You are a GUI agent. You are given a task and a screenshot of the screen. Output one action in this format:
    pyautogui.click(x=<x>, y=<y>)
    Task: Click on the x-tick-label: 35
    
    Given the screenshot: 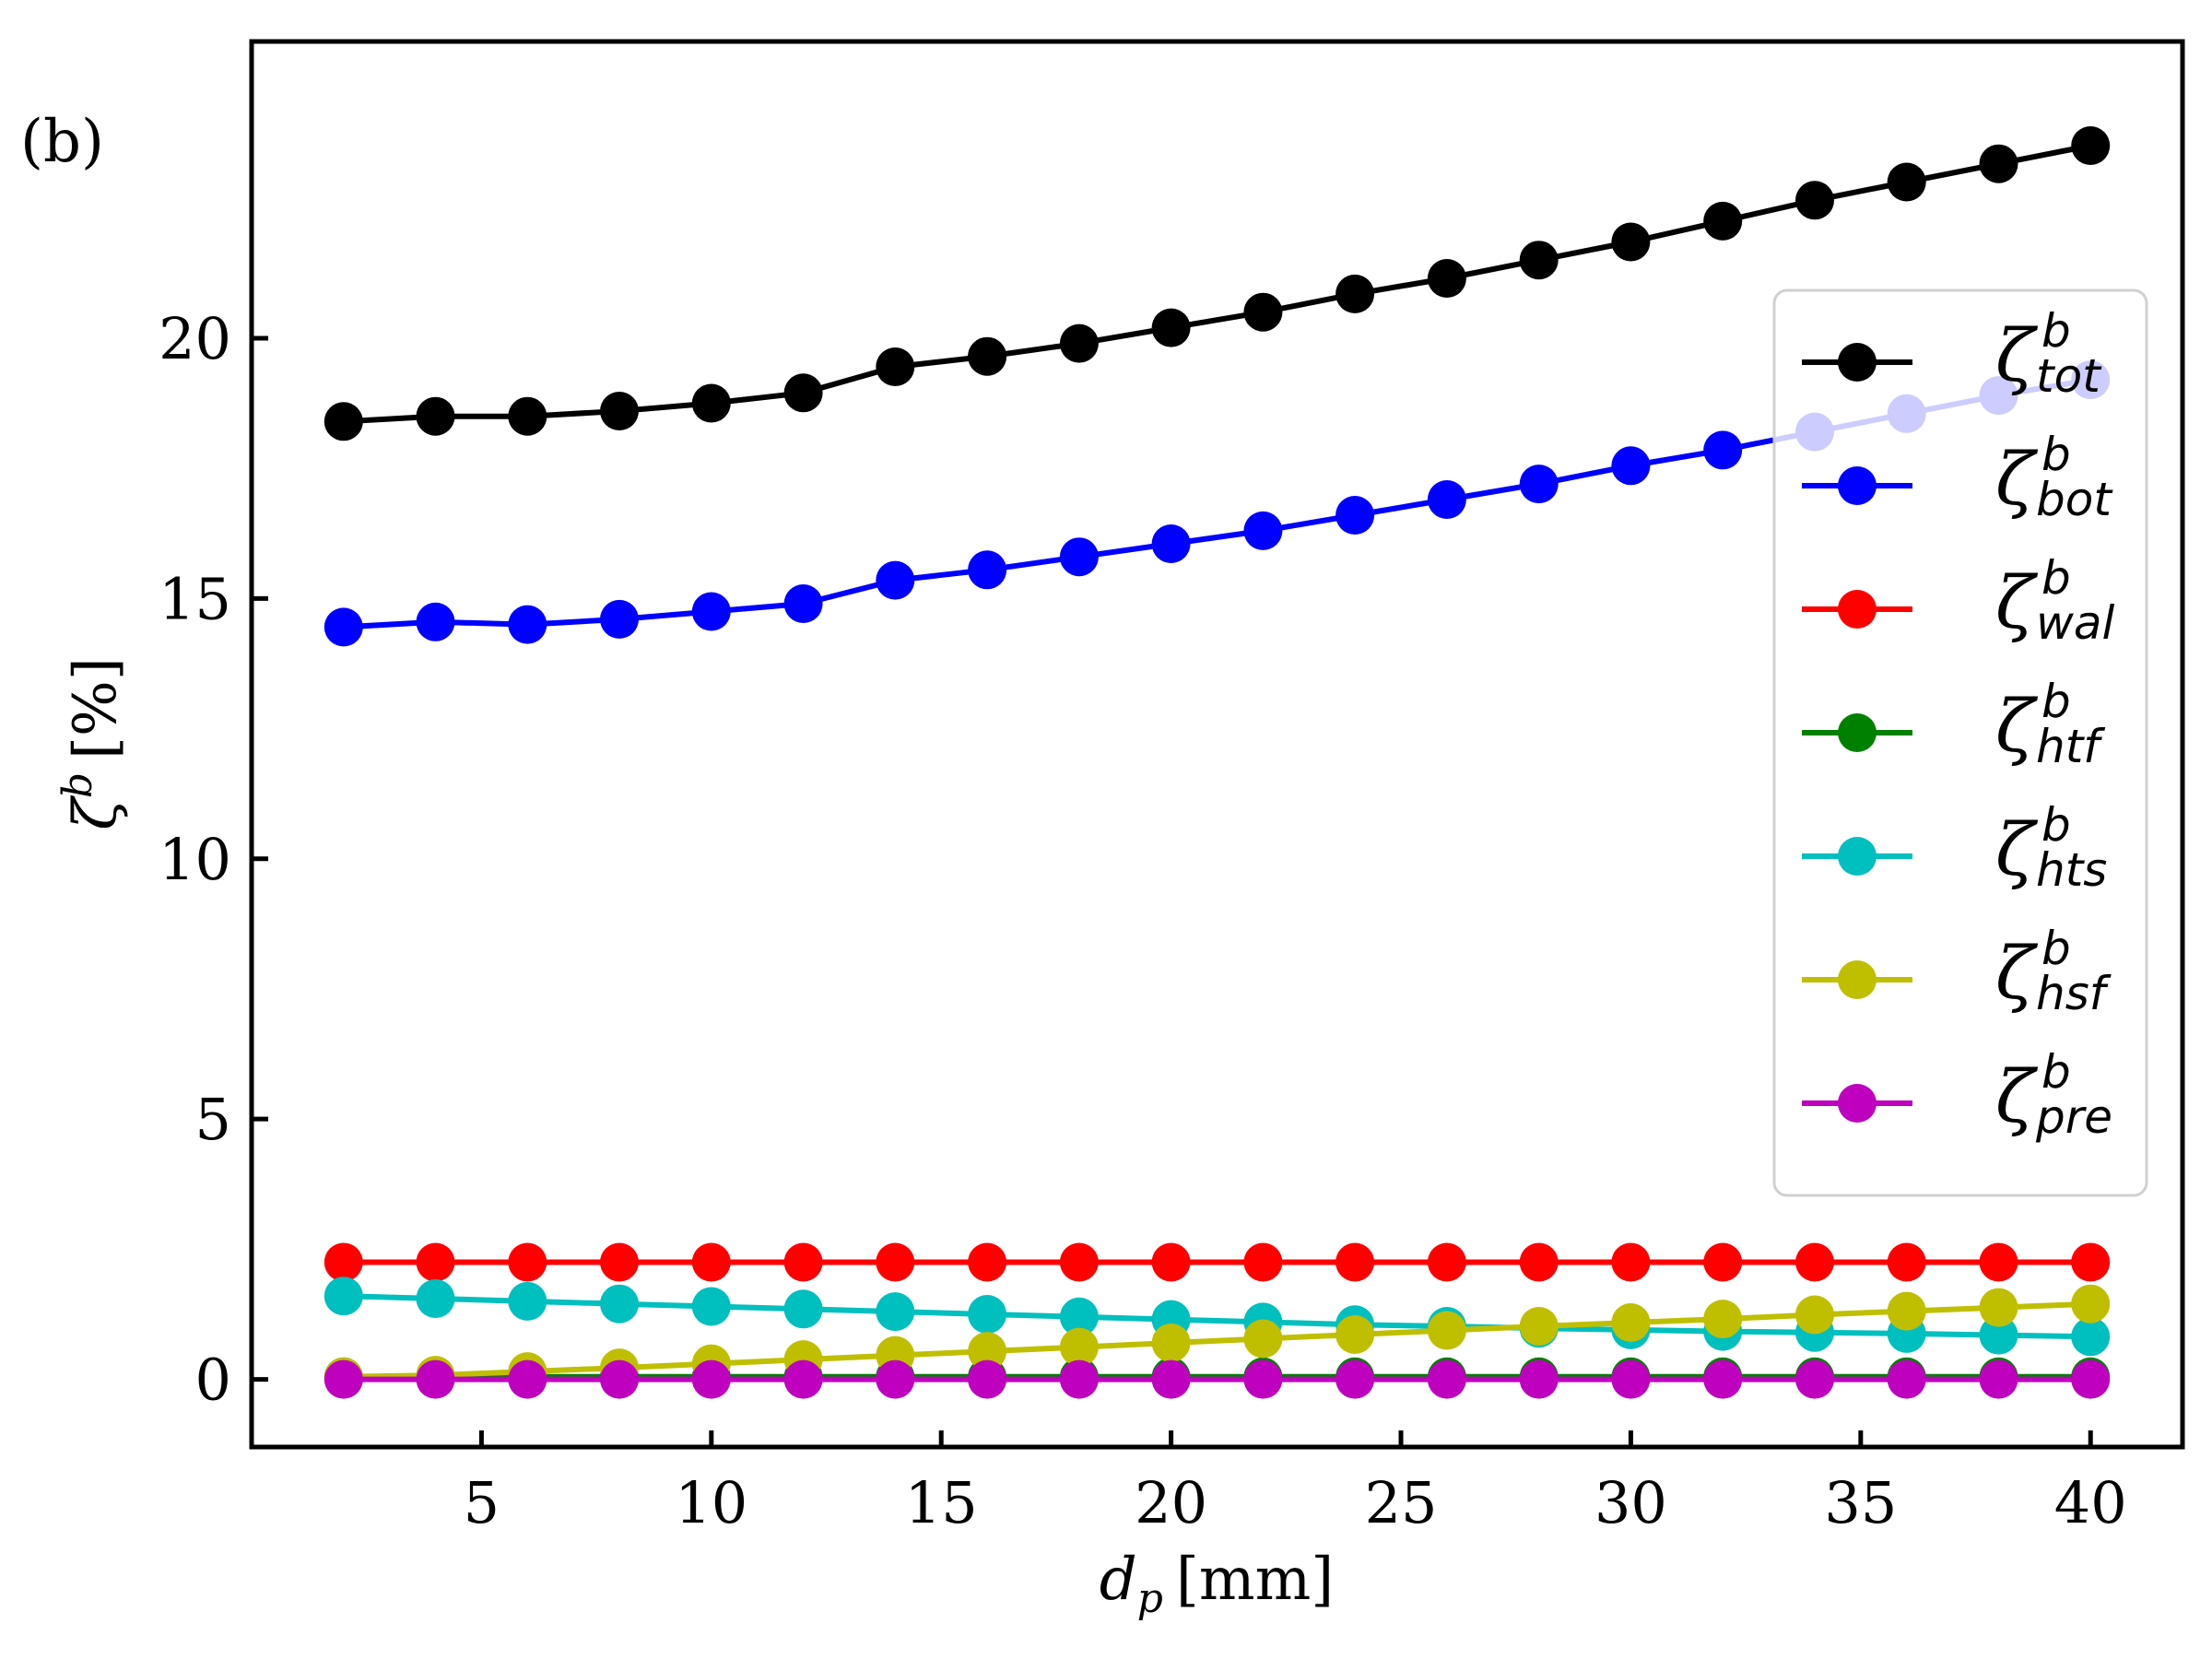 What is the action you would take?
    pyautogui.click(x=1860, y=1502)
    